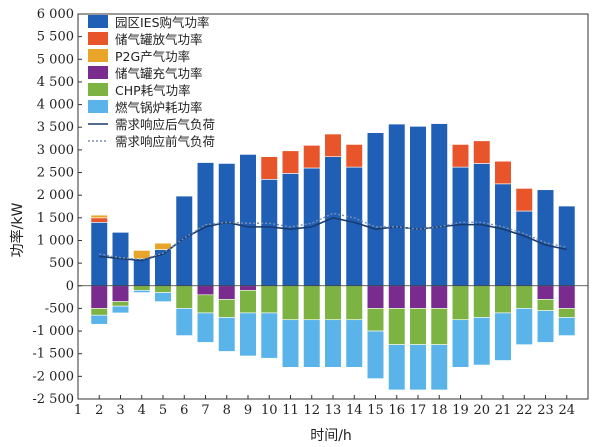  What do you see at coordinates (53, 376) in the screenshot?
I see `y-tick-label: -2 000` at bounding box center [53, 376].